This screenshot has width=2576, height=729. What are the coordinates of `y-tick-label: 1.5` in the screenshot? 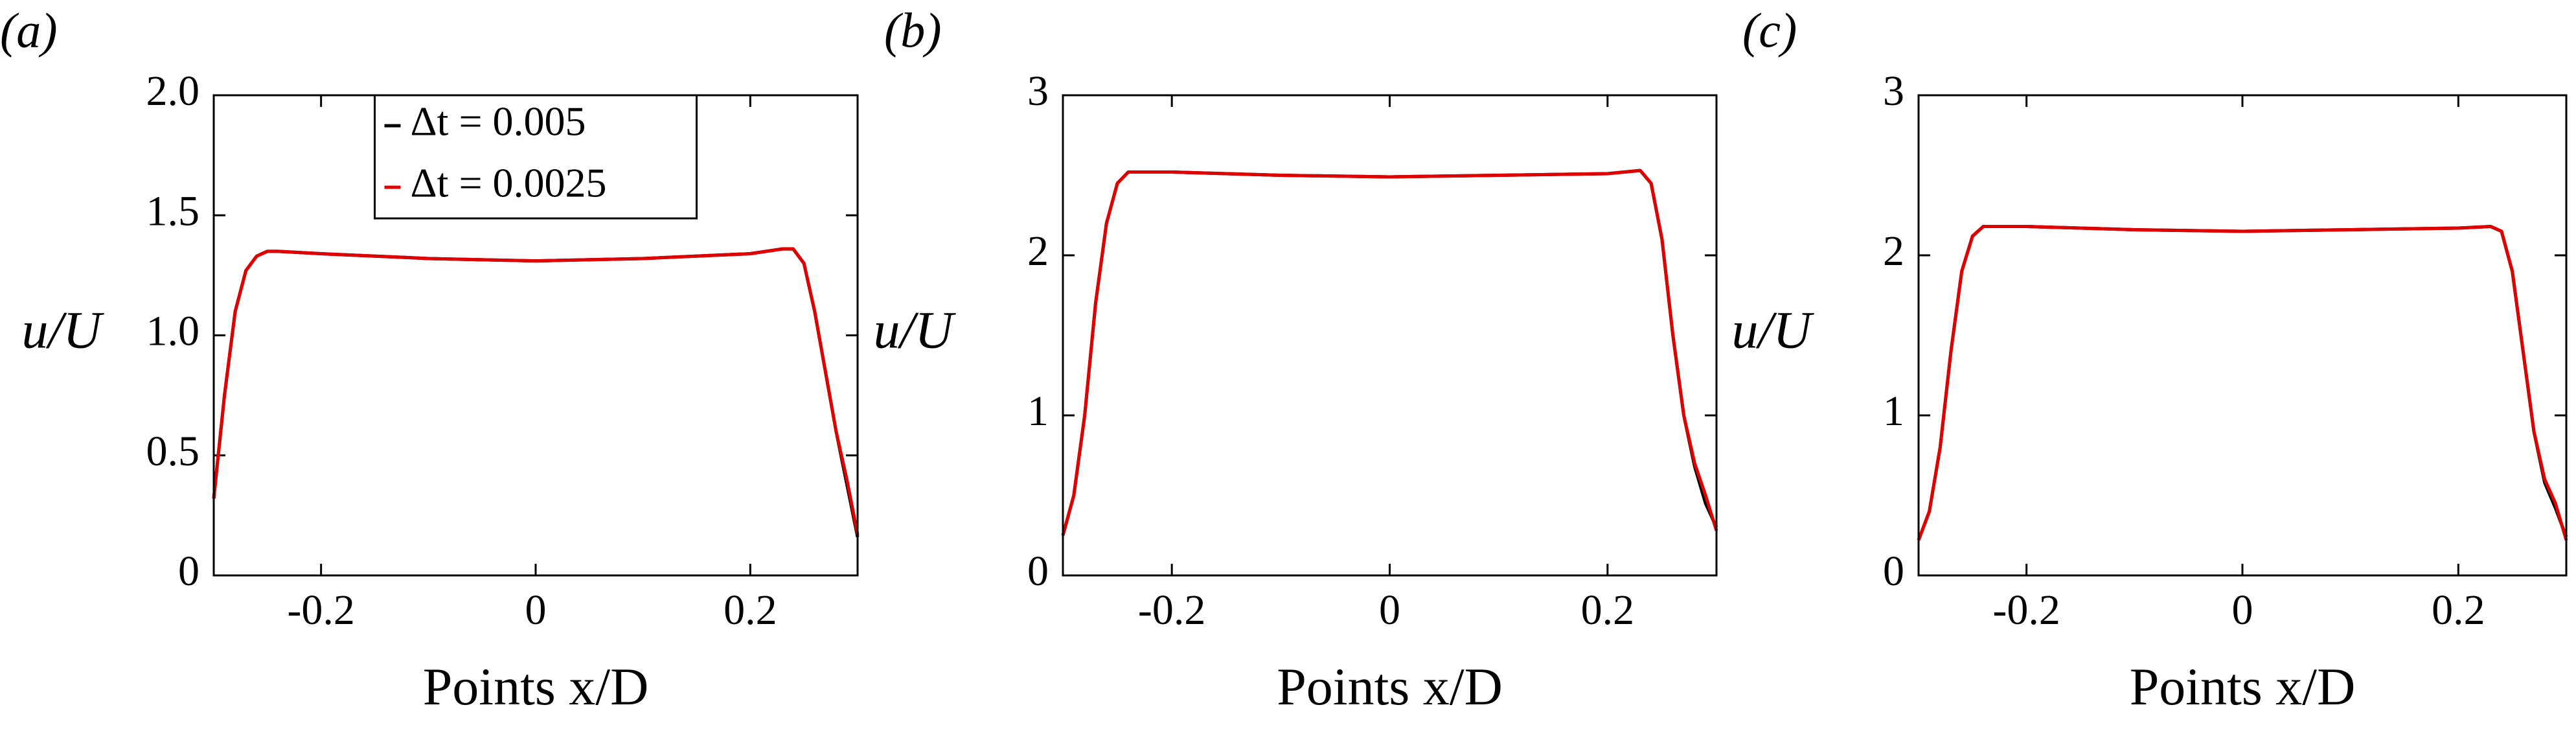 It's located at (173, 211).